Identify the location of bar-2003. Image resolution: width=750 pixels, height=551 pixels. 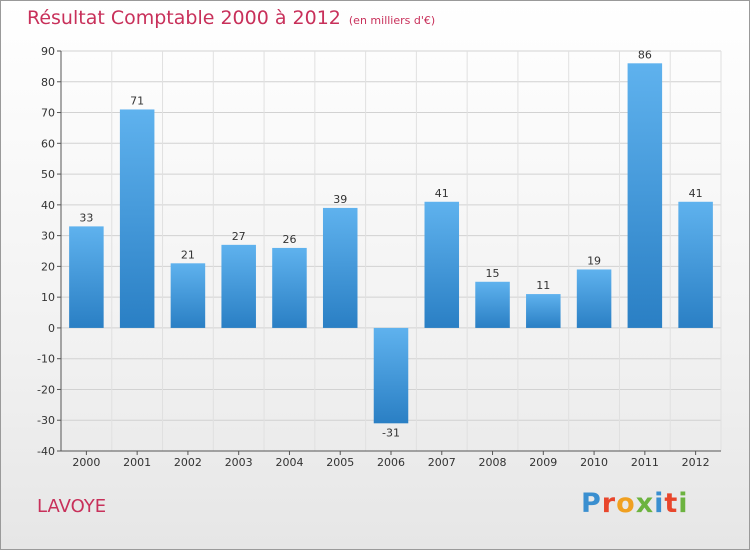
(238, 286).